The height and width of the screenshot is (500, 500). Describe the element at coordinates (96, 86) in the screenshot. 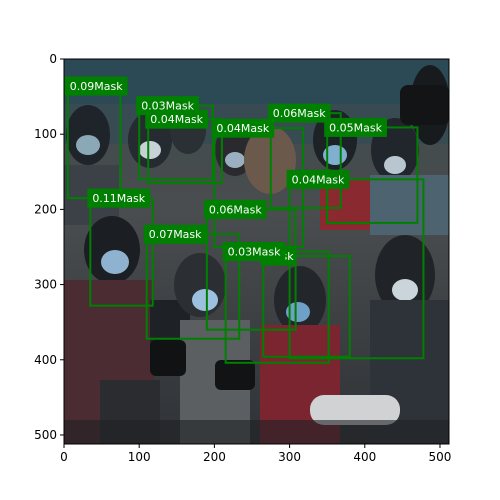

I see `detection-label: 0.09Mask` at that location.